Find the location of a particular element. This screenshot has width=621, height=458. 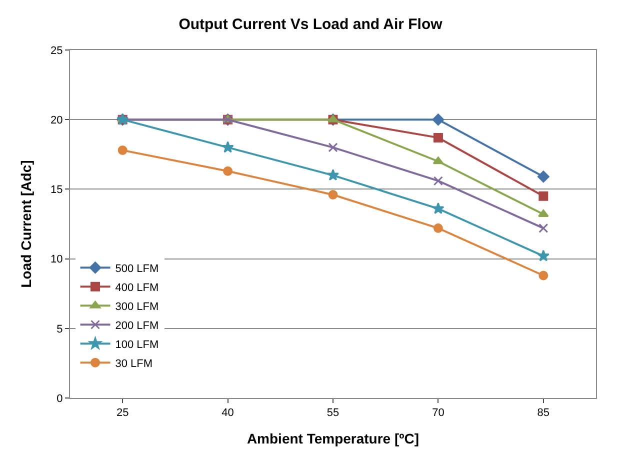

legend-label: 400 LFM is located at coordinates (137, 288).